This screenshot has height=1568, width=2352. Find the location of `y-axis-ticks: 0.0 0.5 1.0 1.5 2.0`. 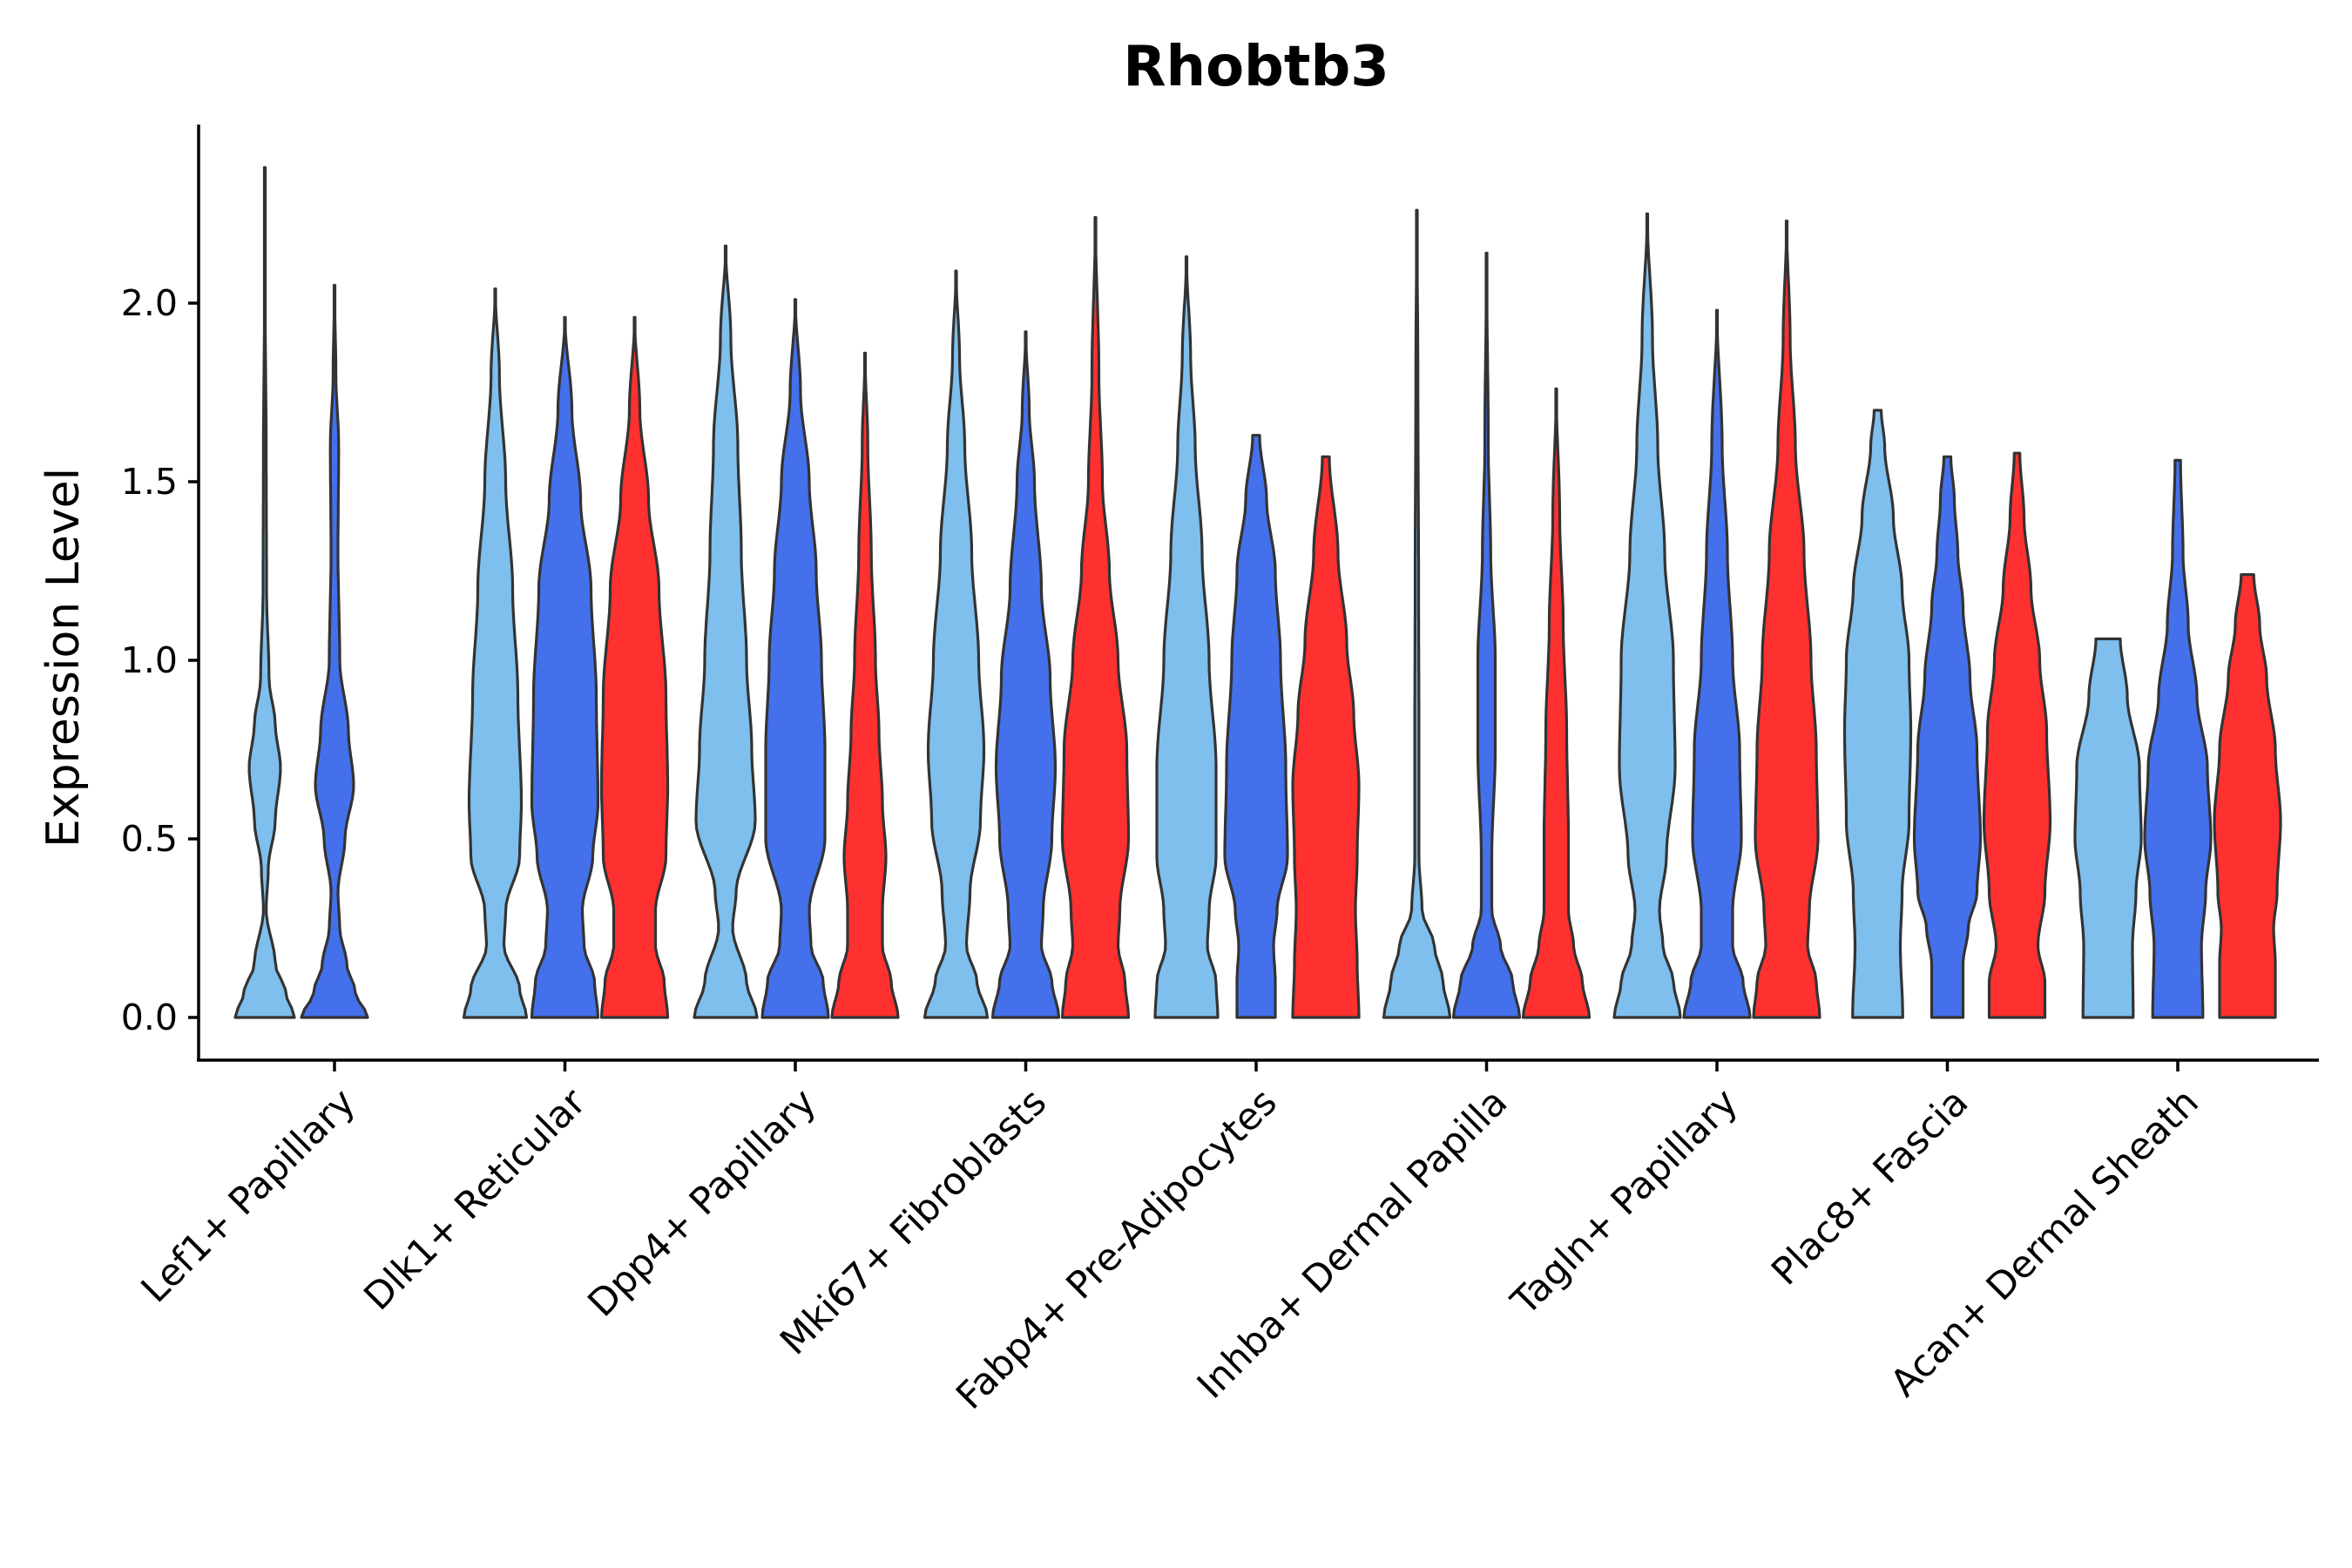

y-axis-ticks: 0.0 0.5 1.0 1.5 2.0 is located at coordinates (160, 660).